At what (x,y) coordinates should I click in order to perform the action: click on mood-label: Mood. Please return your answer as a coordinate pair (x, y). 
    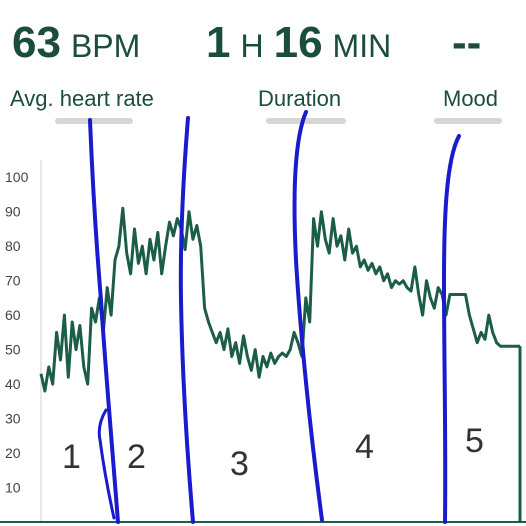
    Looking at the image, I should click on (471, 98).